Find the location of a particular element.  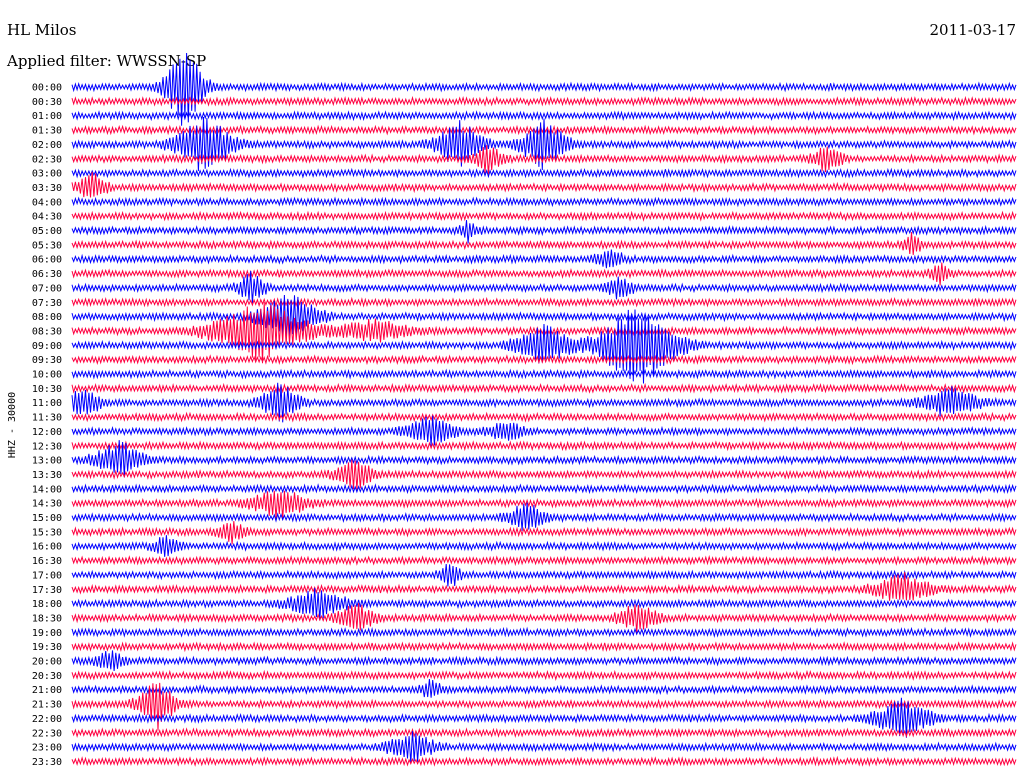

tick-label: 13:00 is located at coordinates (47, 461).